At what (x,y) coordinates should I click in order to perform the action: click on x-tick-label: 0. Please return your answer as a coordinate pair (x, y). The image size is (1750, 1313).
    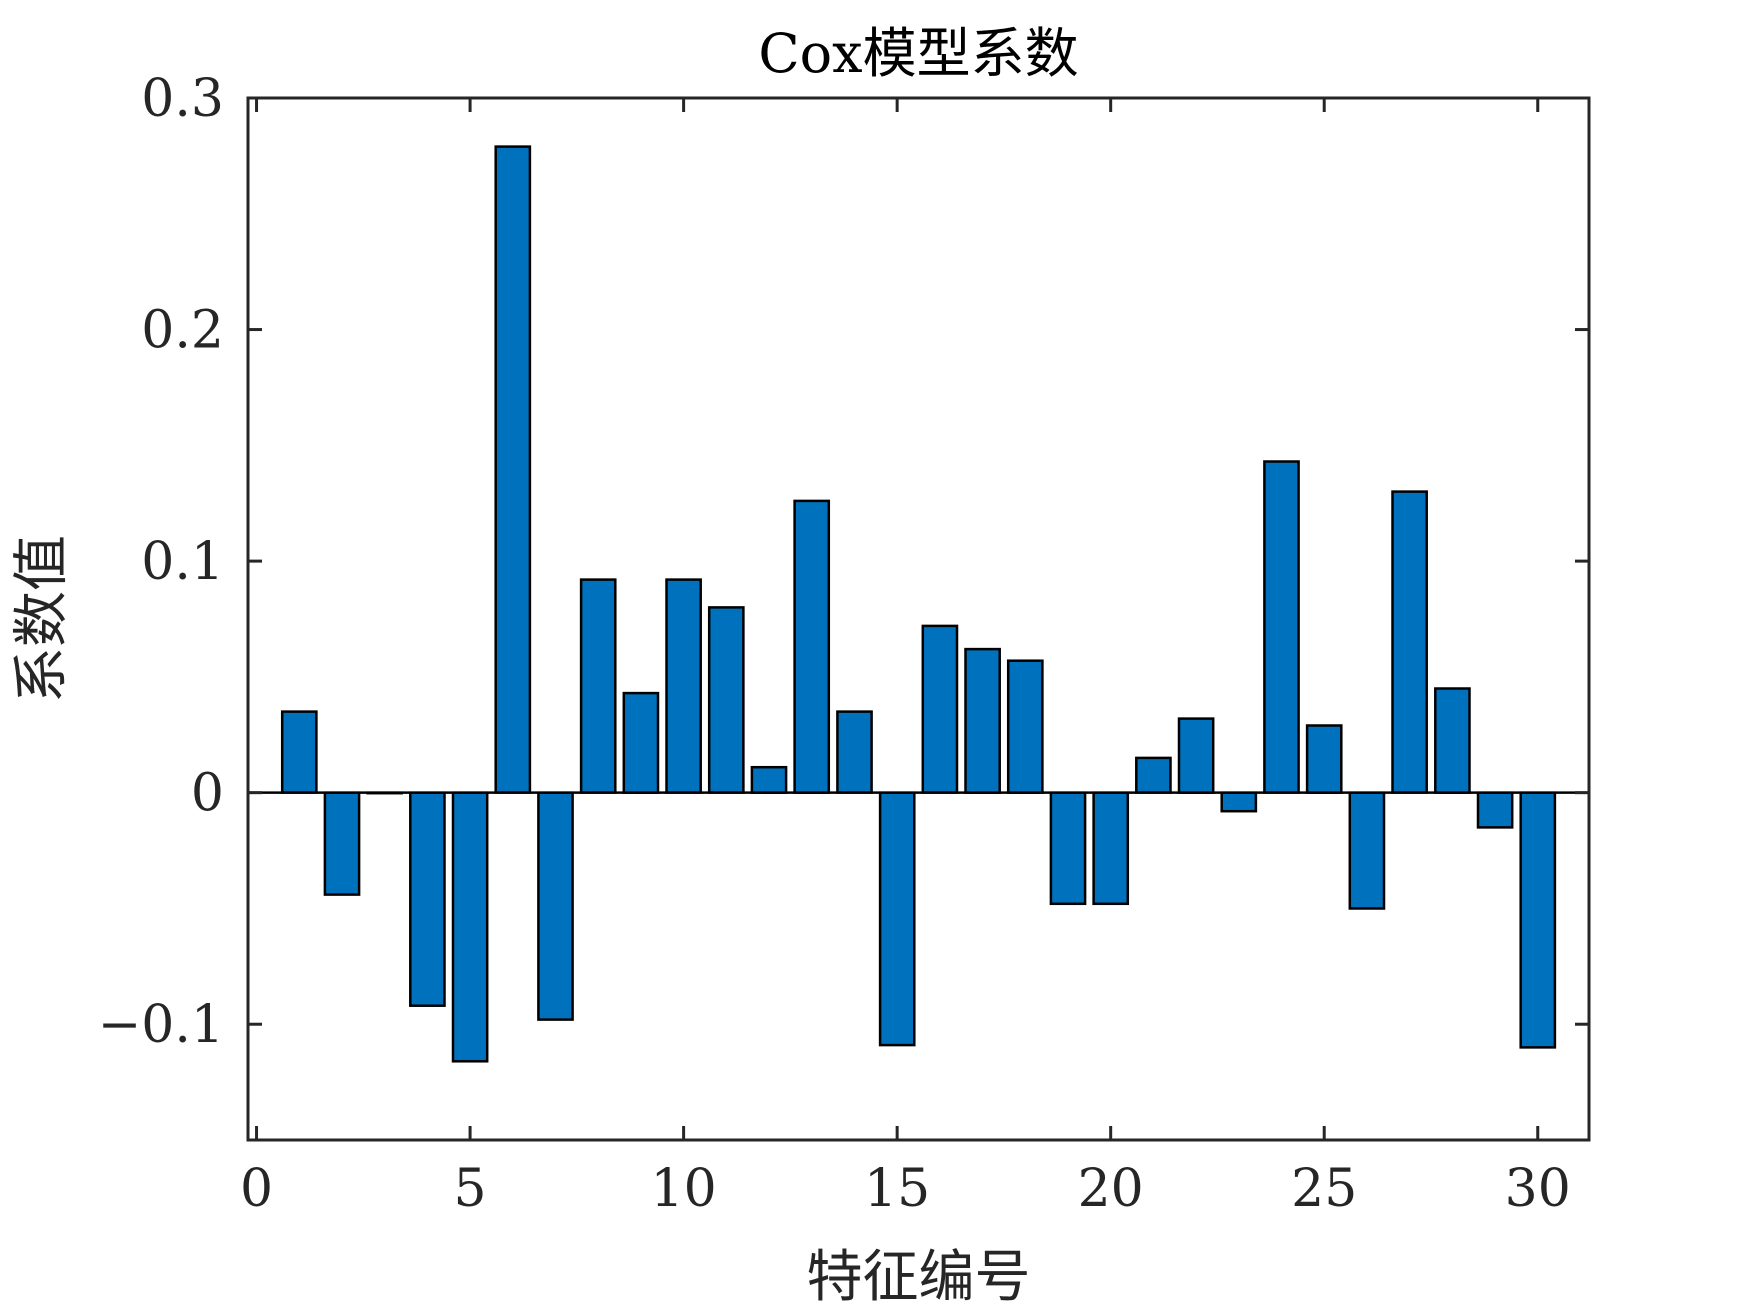
    Looking at the image, I should click on (256, 1189).